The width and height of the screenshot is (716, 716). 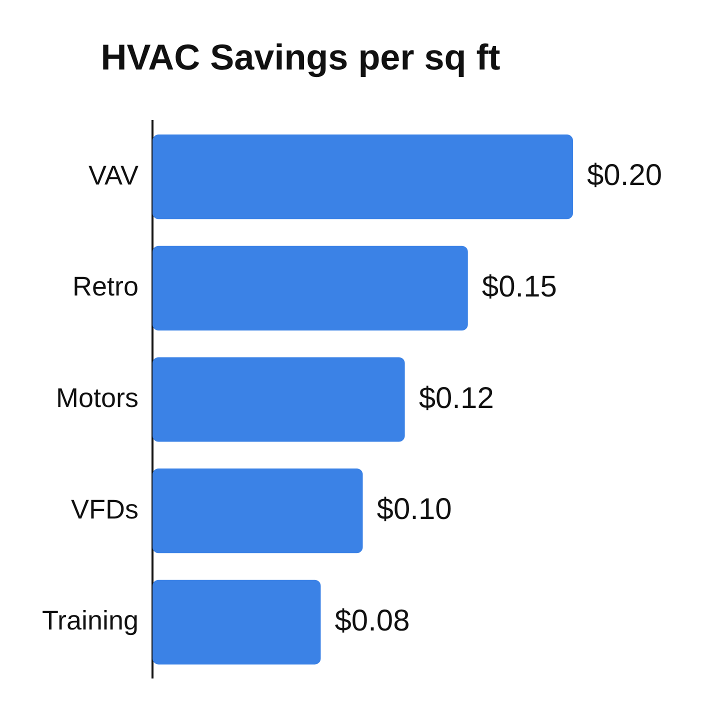 I want to click on data-label: $0.15, so click(x=519, y=287).